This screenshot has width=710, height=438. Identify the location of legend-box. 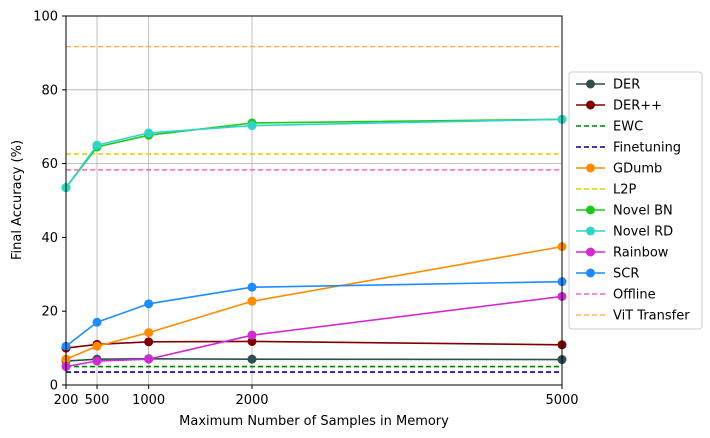
(635, 200).